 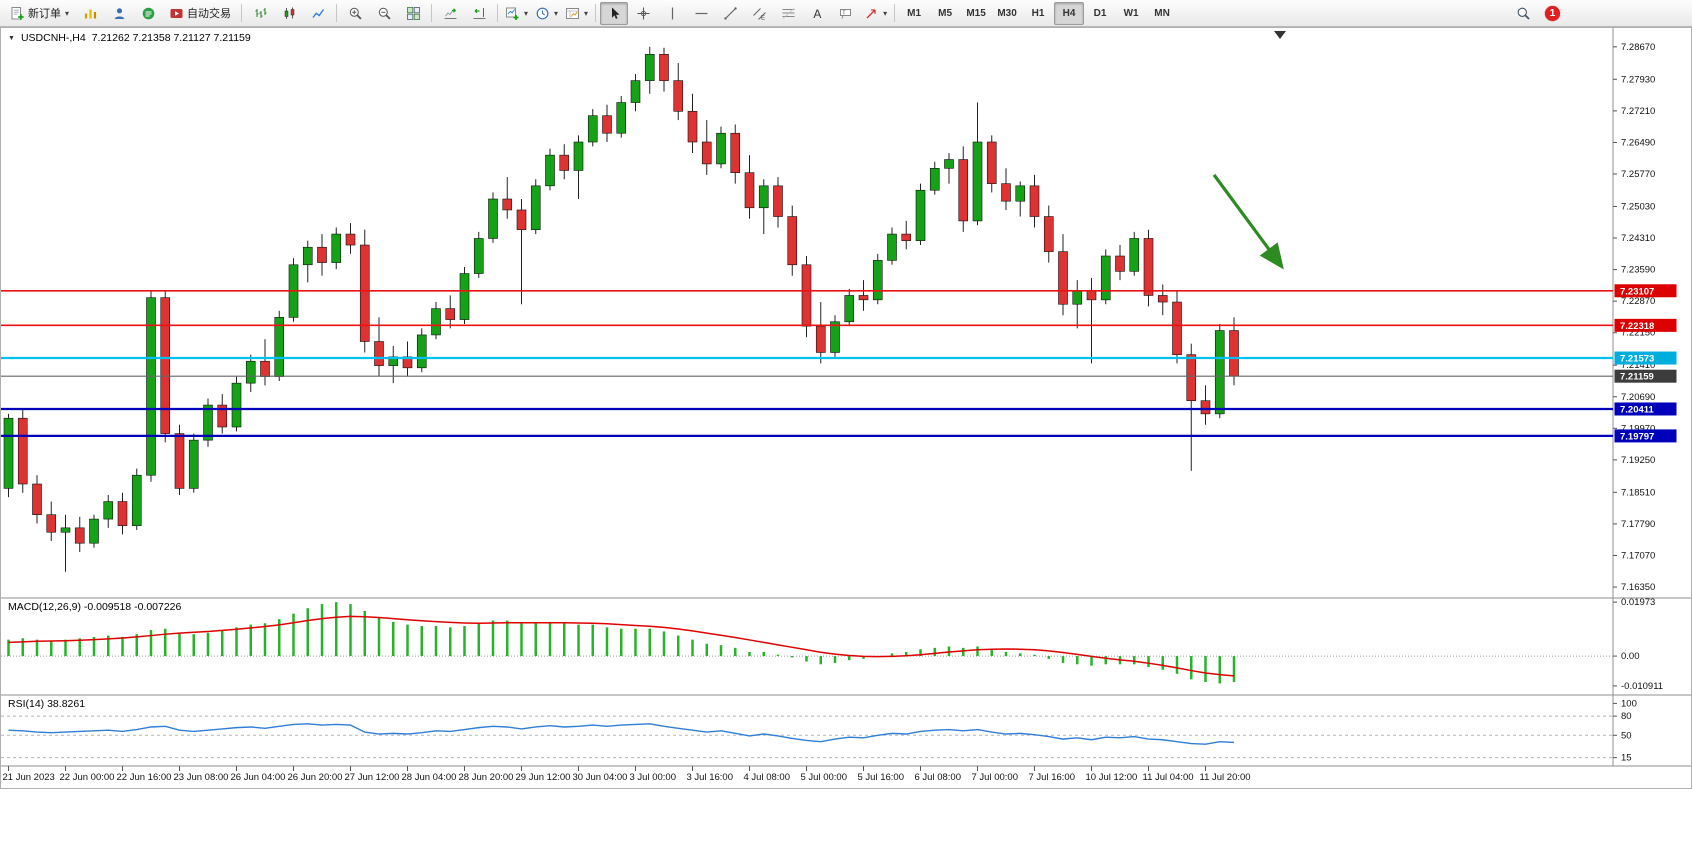 What do you see at coordinates (413, 13) in the screenshot?
I see `tile-windows-button` at bounding box center [413, 13].